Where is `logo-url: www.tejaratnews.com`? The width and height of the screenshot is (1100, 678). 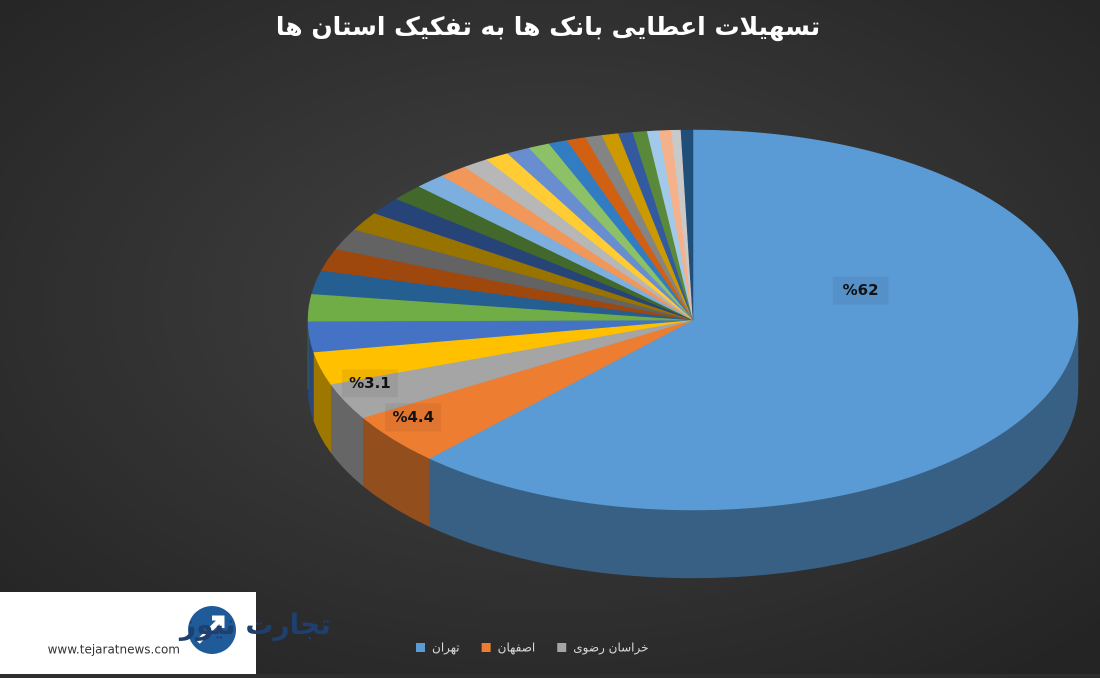 logo-url: www.tejaratnews.com is located at coordinates (114, 650).